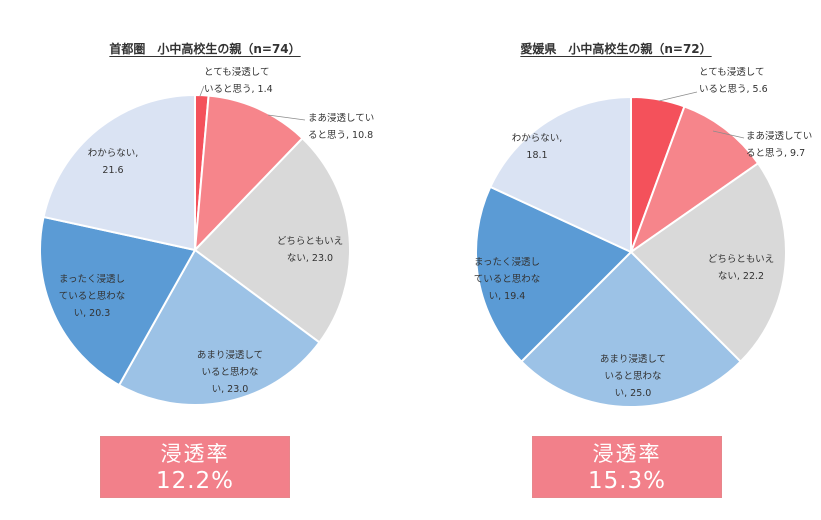  I want to click on slice-label-line: ると思う, 9.7, so click(775, 153).